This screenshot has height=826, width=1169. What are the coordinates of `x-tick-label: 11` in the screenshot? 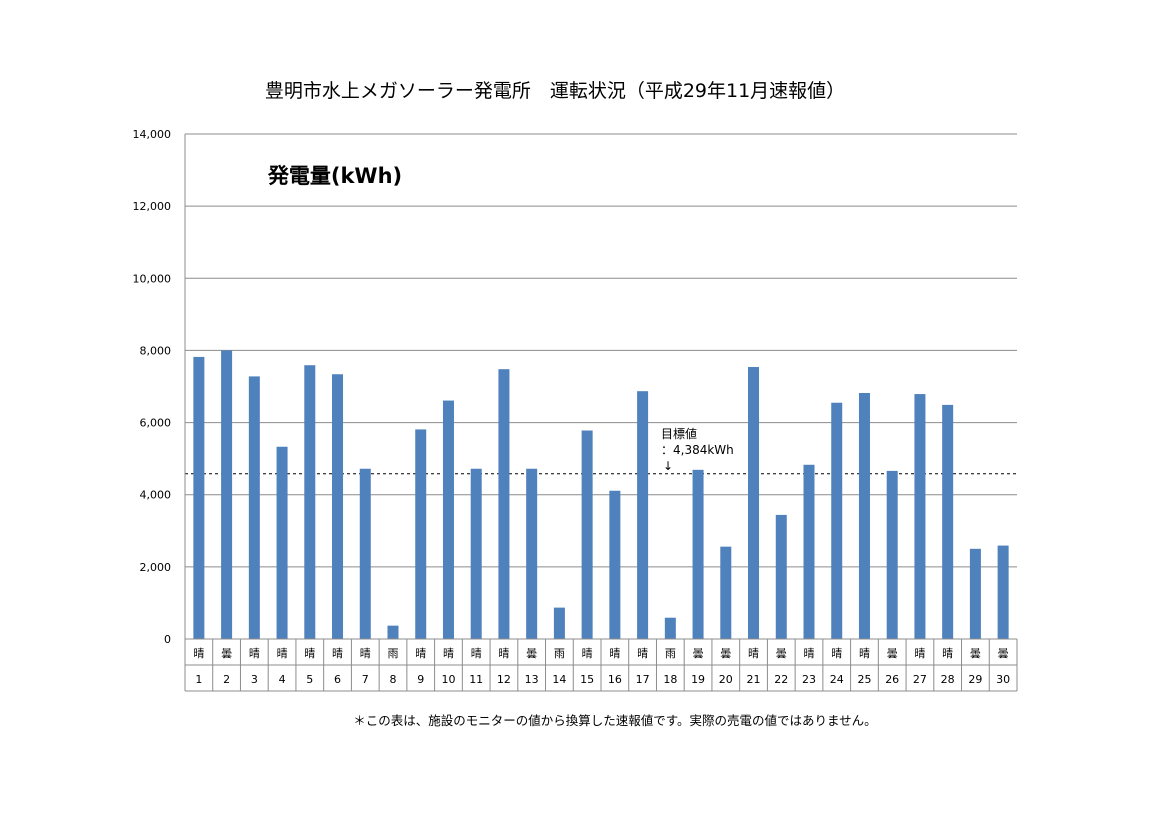 It's located at (476, 679).